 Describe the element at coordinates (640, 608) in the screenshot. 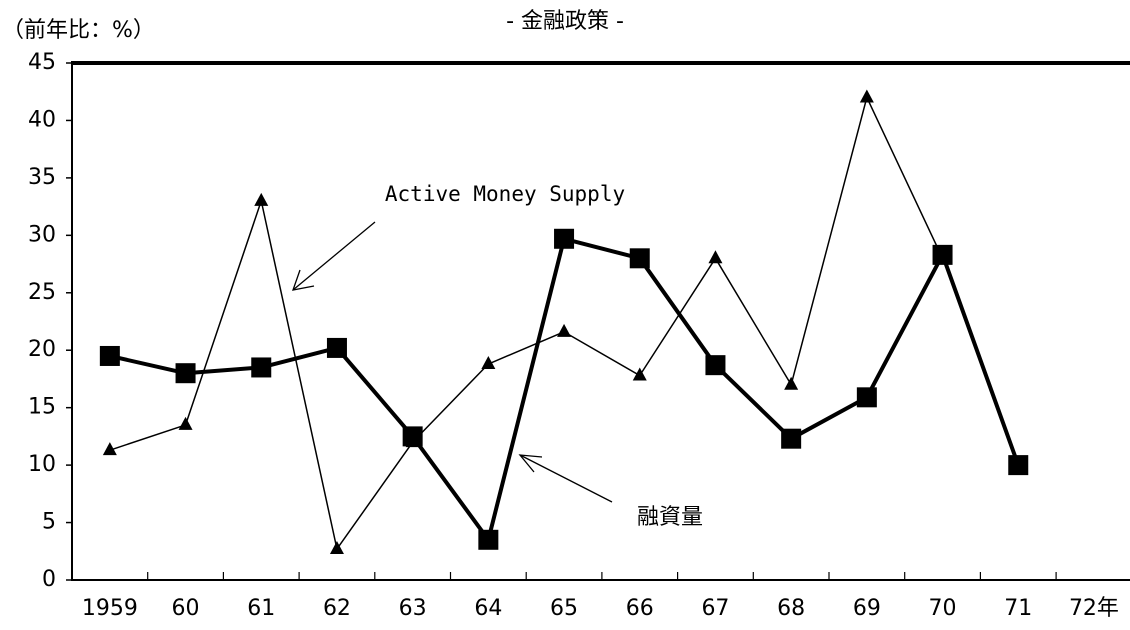

I see `x-tick-label: 66` at that location.